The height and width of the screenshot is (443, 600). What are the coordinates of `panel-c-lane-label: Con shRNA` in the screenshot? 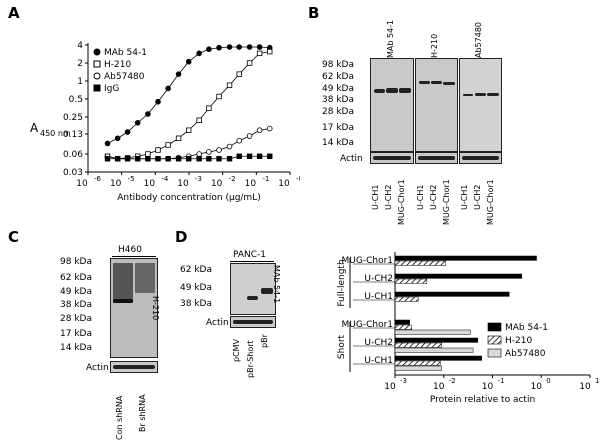 It's located at (119, 417).